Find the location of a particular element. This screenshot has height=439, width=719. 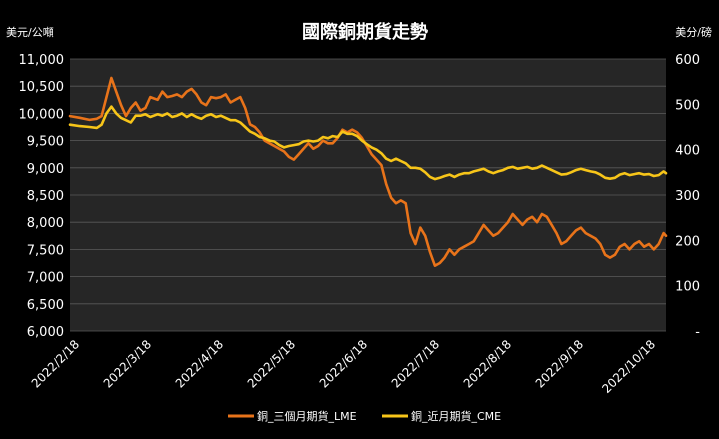

legend-label-cme: 銅_近月期貨_CME is located at coordinates (456, 416).